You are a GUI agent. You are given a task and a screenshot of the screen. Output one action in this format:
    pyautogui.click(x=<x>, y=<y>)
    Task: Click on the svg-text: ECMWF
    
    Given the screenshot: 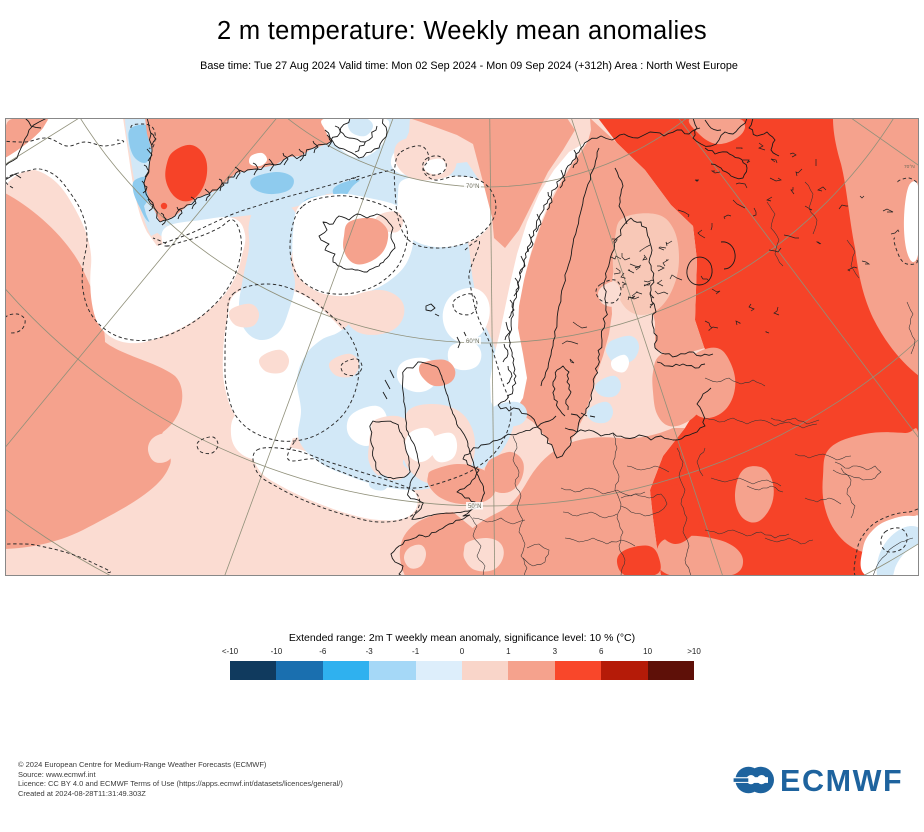 What is the action you would take?
    pyautogui.click(x=841, y=781)
    